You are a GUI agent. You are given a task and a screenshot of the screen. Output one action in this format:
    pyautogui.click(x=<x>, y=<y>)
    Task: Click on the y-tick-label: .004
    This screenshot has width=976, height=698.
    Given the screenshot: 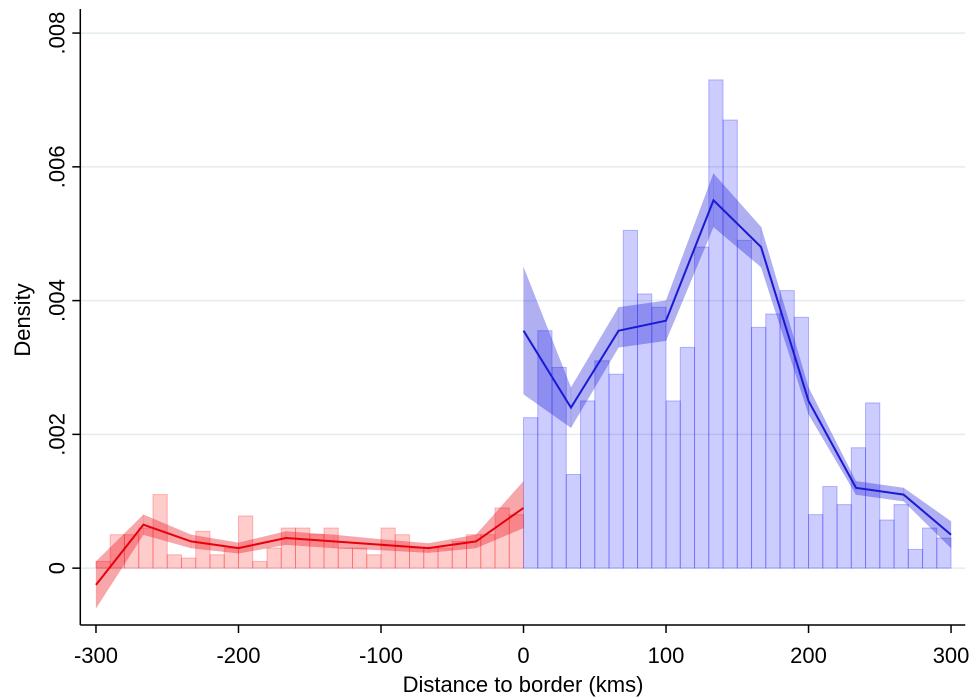 What is the action you would take?
    pyautogui.click(x=56, y=300)
    